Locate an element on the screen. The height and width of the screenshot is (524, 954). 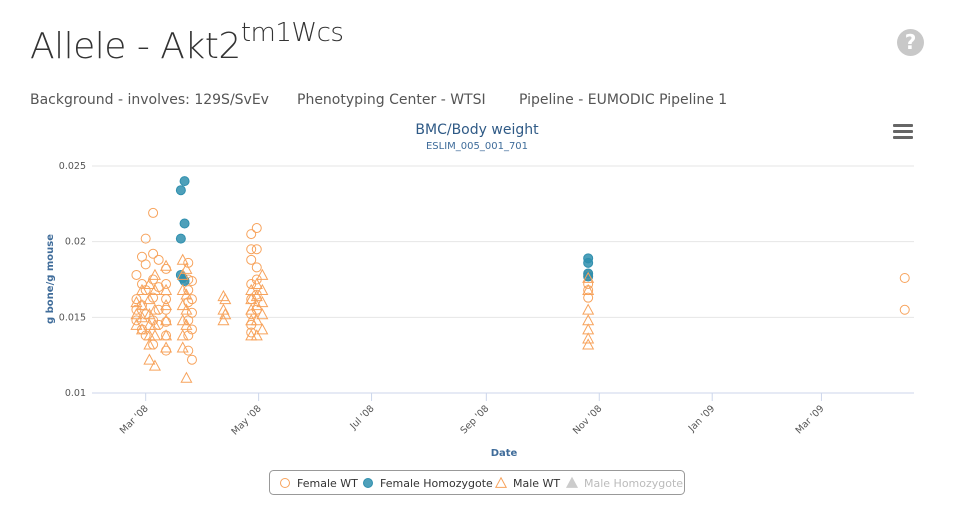
legend-box is located at coordinates (477, 482).